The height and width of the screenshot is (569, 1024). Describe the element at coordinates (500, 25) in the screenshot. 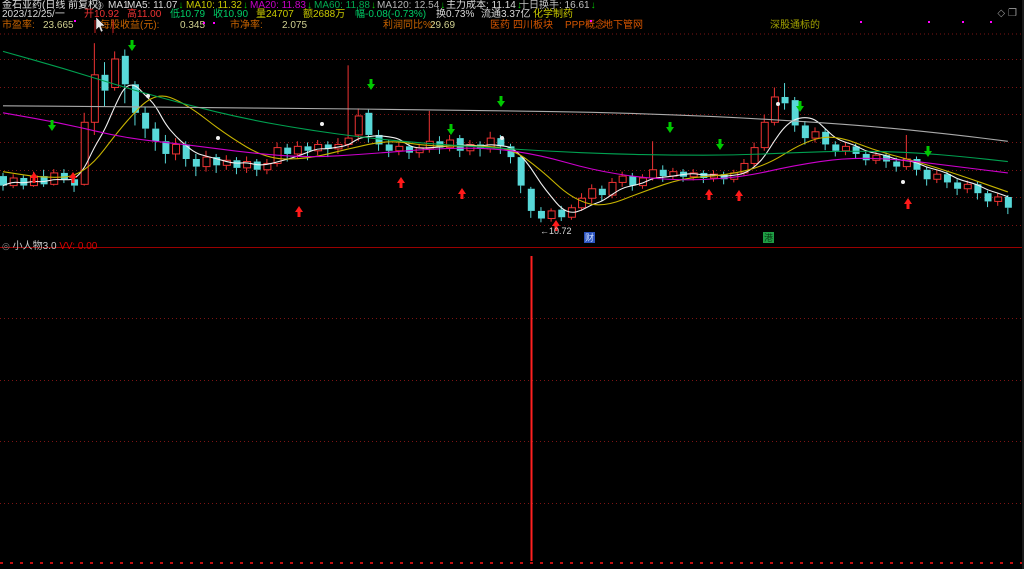

I see `sector-tag: 医药` at that location.